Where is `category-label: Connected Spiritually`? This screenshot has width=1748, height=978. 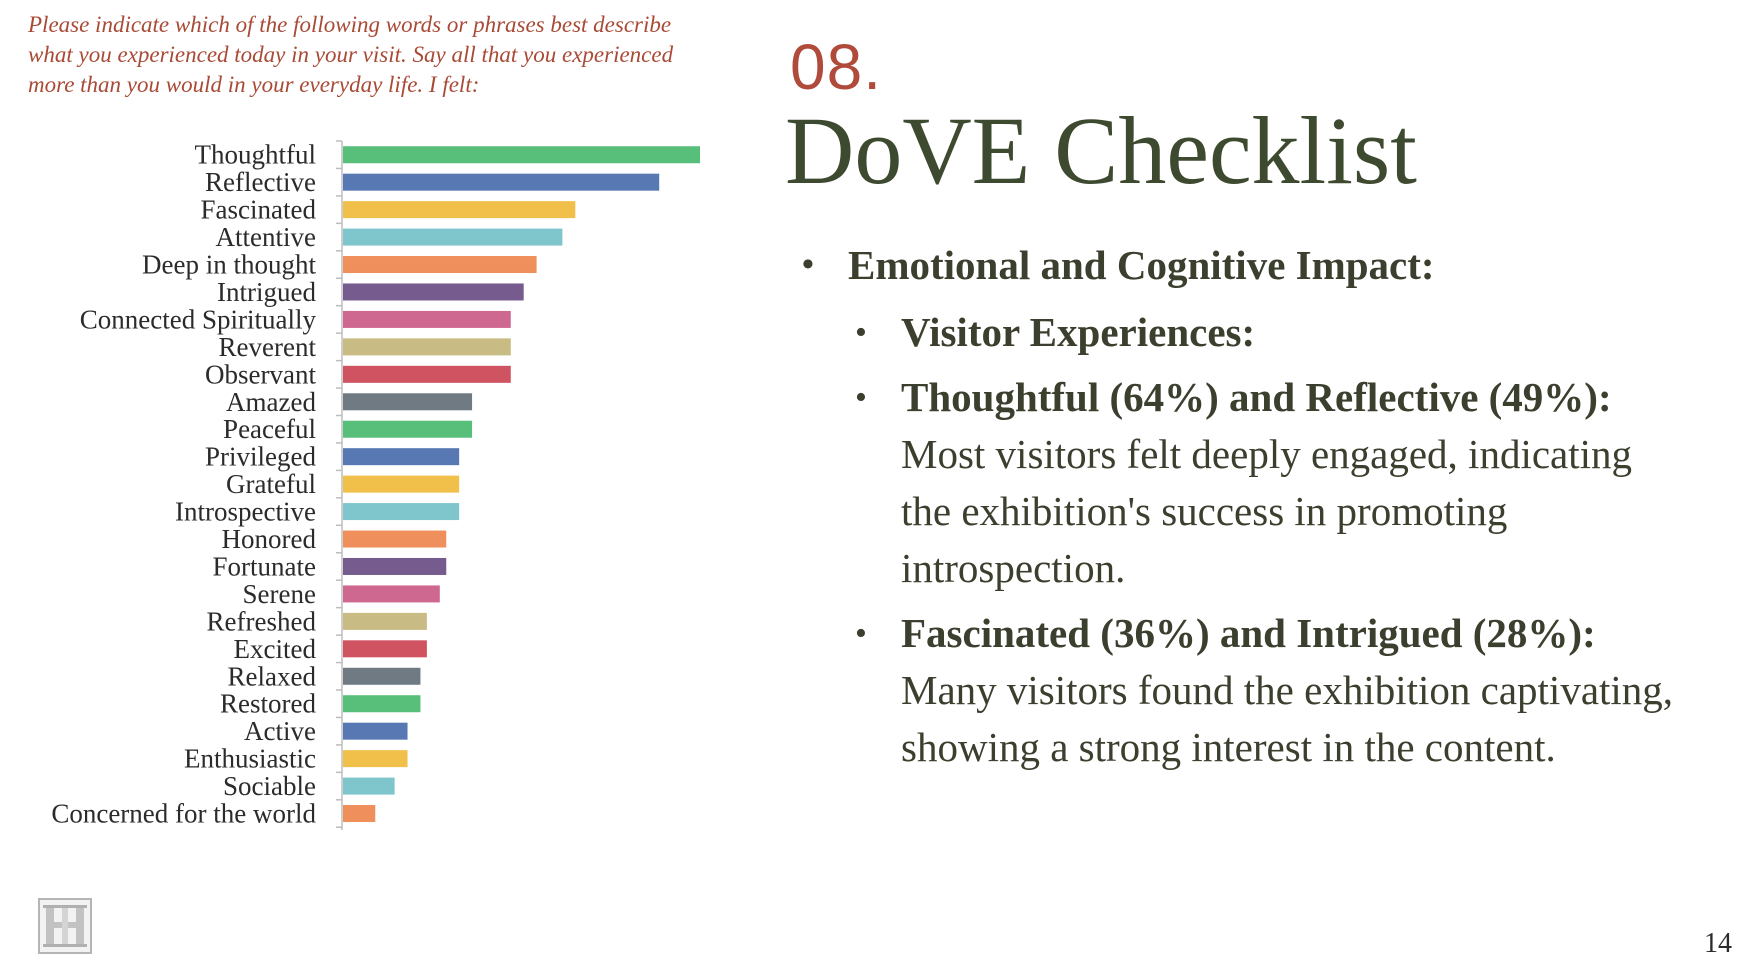
category-label: Connected Spiritually is located at coordinates (198, 319).